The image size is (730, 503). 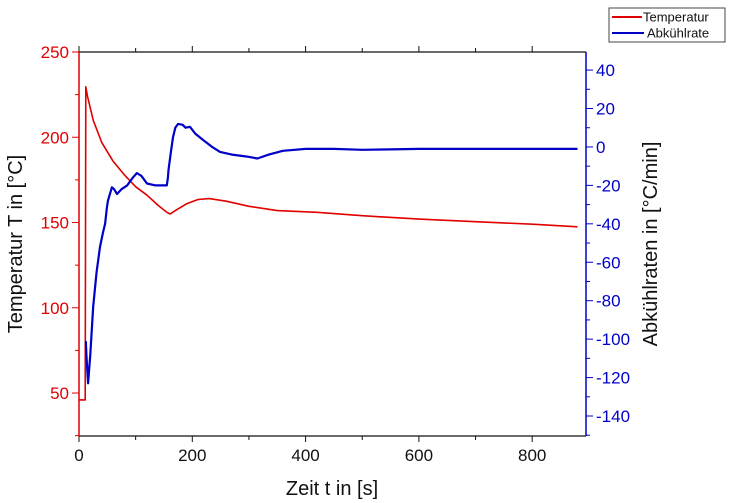 What do you see at coordinates (613, 378) in the screenshot?
I see `y2-tick-label: -120` at bounding box center [613, 378].